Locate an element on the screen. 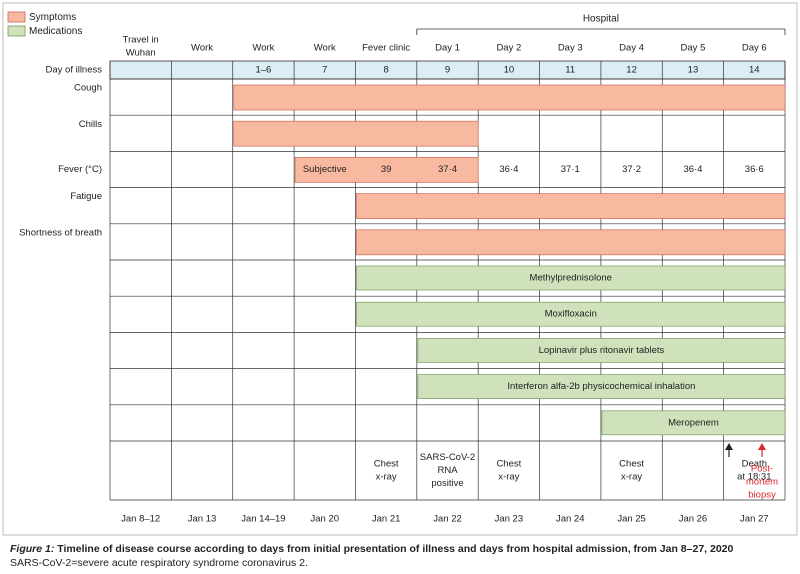 This screenshot has height=574, width=800. event-label: at 18:31 is located at coordinates (754, 477).